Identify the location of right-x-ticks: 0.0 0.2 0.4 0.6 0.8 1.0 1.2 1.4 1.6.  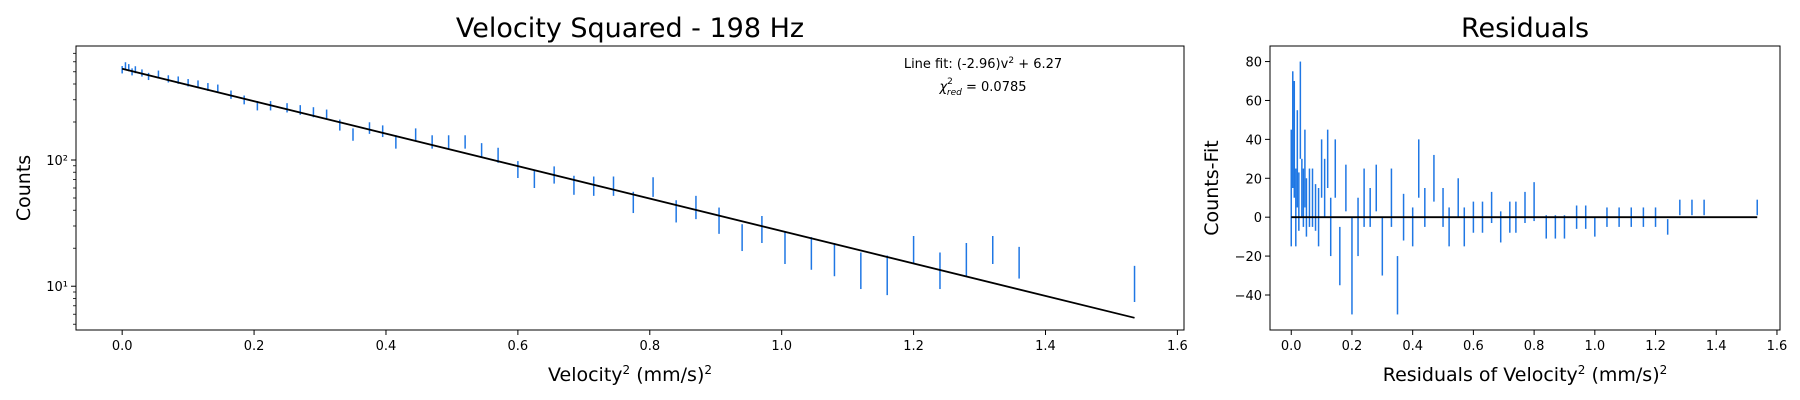
(1534, 342).